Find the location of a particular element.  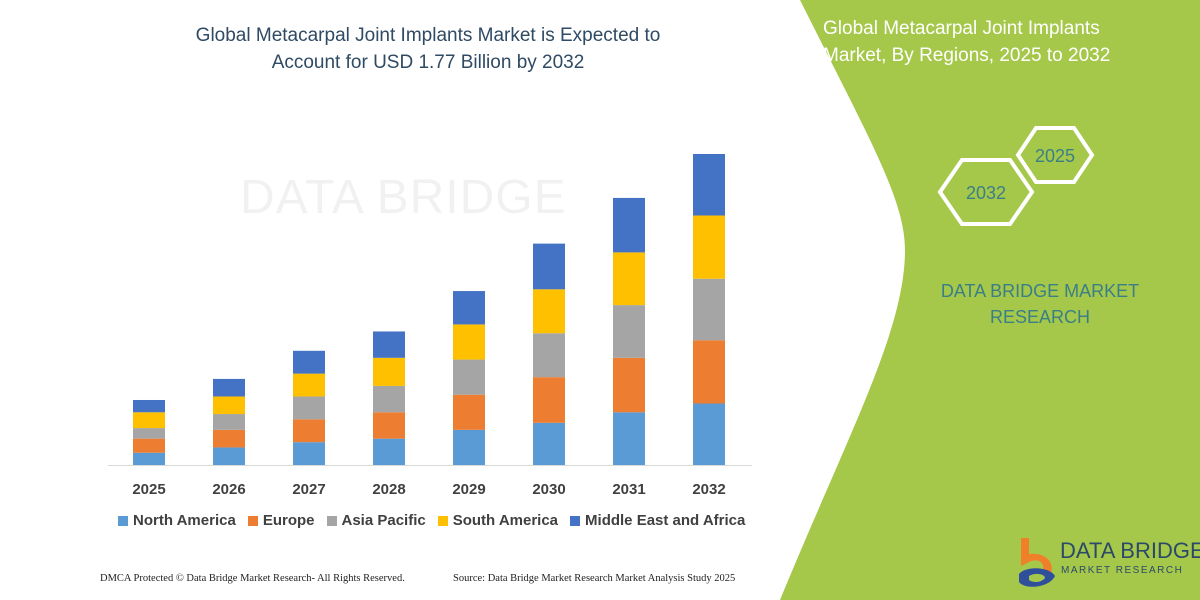

bar-segment-asia-pacific-2027 is located at coordinates (309, 408).